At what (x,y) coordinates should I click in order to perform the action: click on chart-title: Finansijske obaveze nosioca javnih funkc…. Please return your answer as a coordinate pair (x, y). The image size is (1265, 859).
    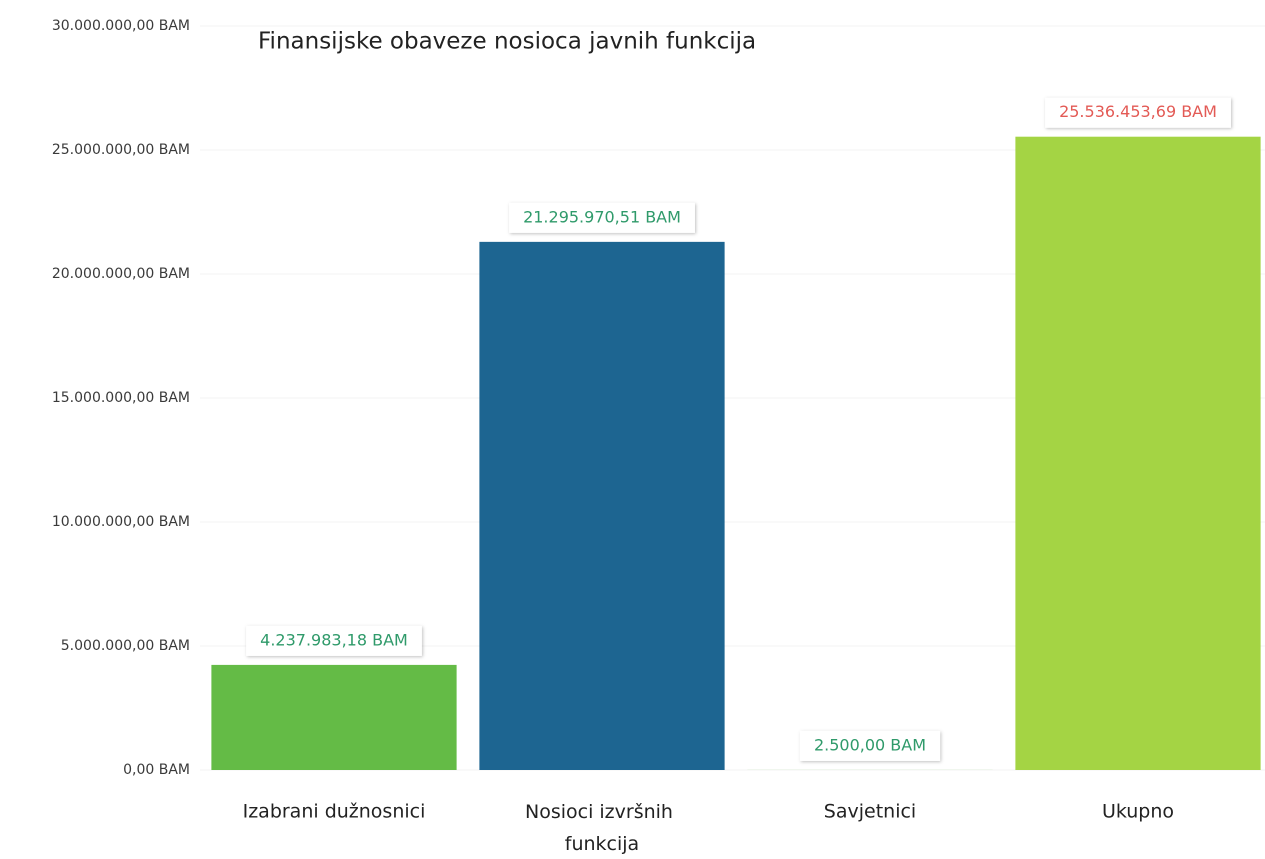
    Looking at the image, I should click on (507, 42).